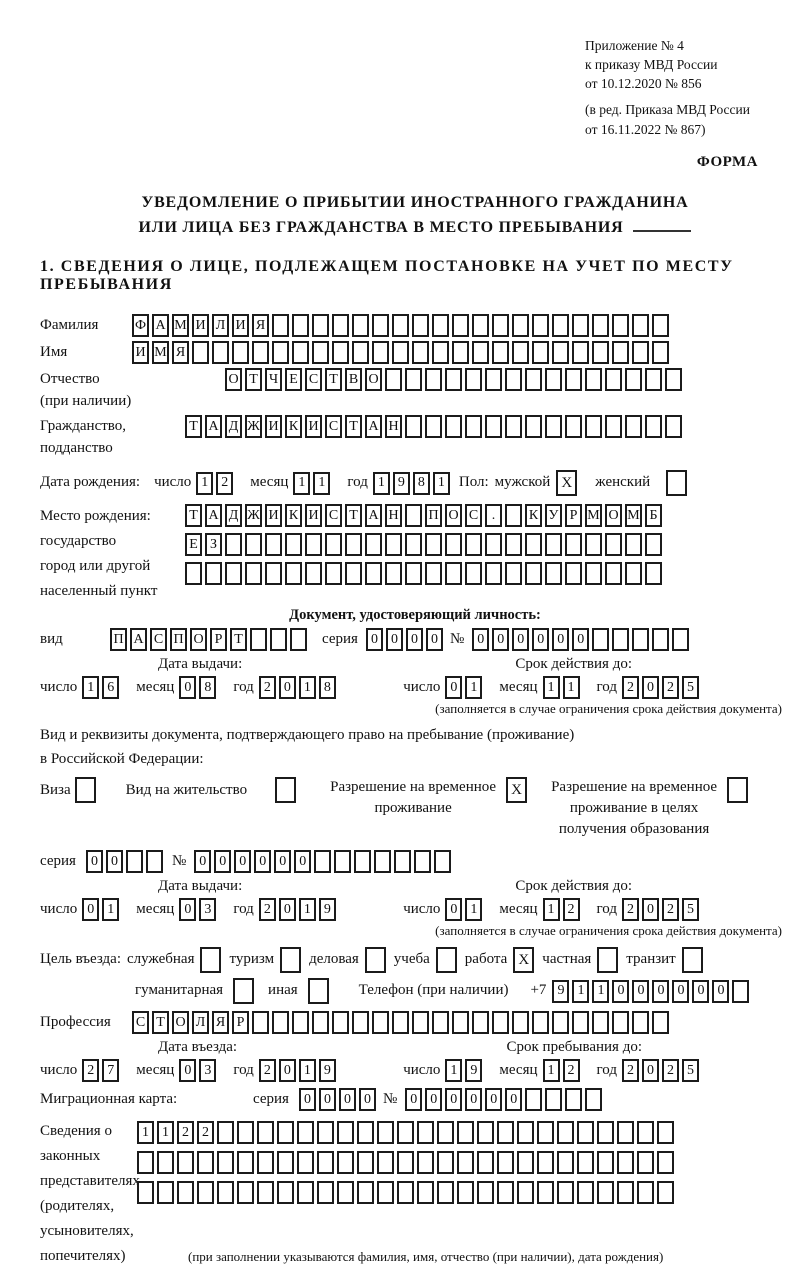  I want to click on char-cell: Я, so click(220, 1023).